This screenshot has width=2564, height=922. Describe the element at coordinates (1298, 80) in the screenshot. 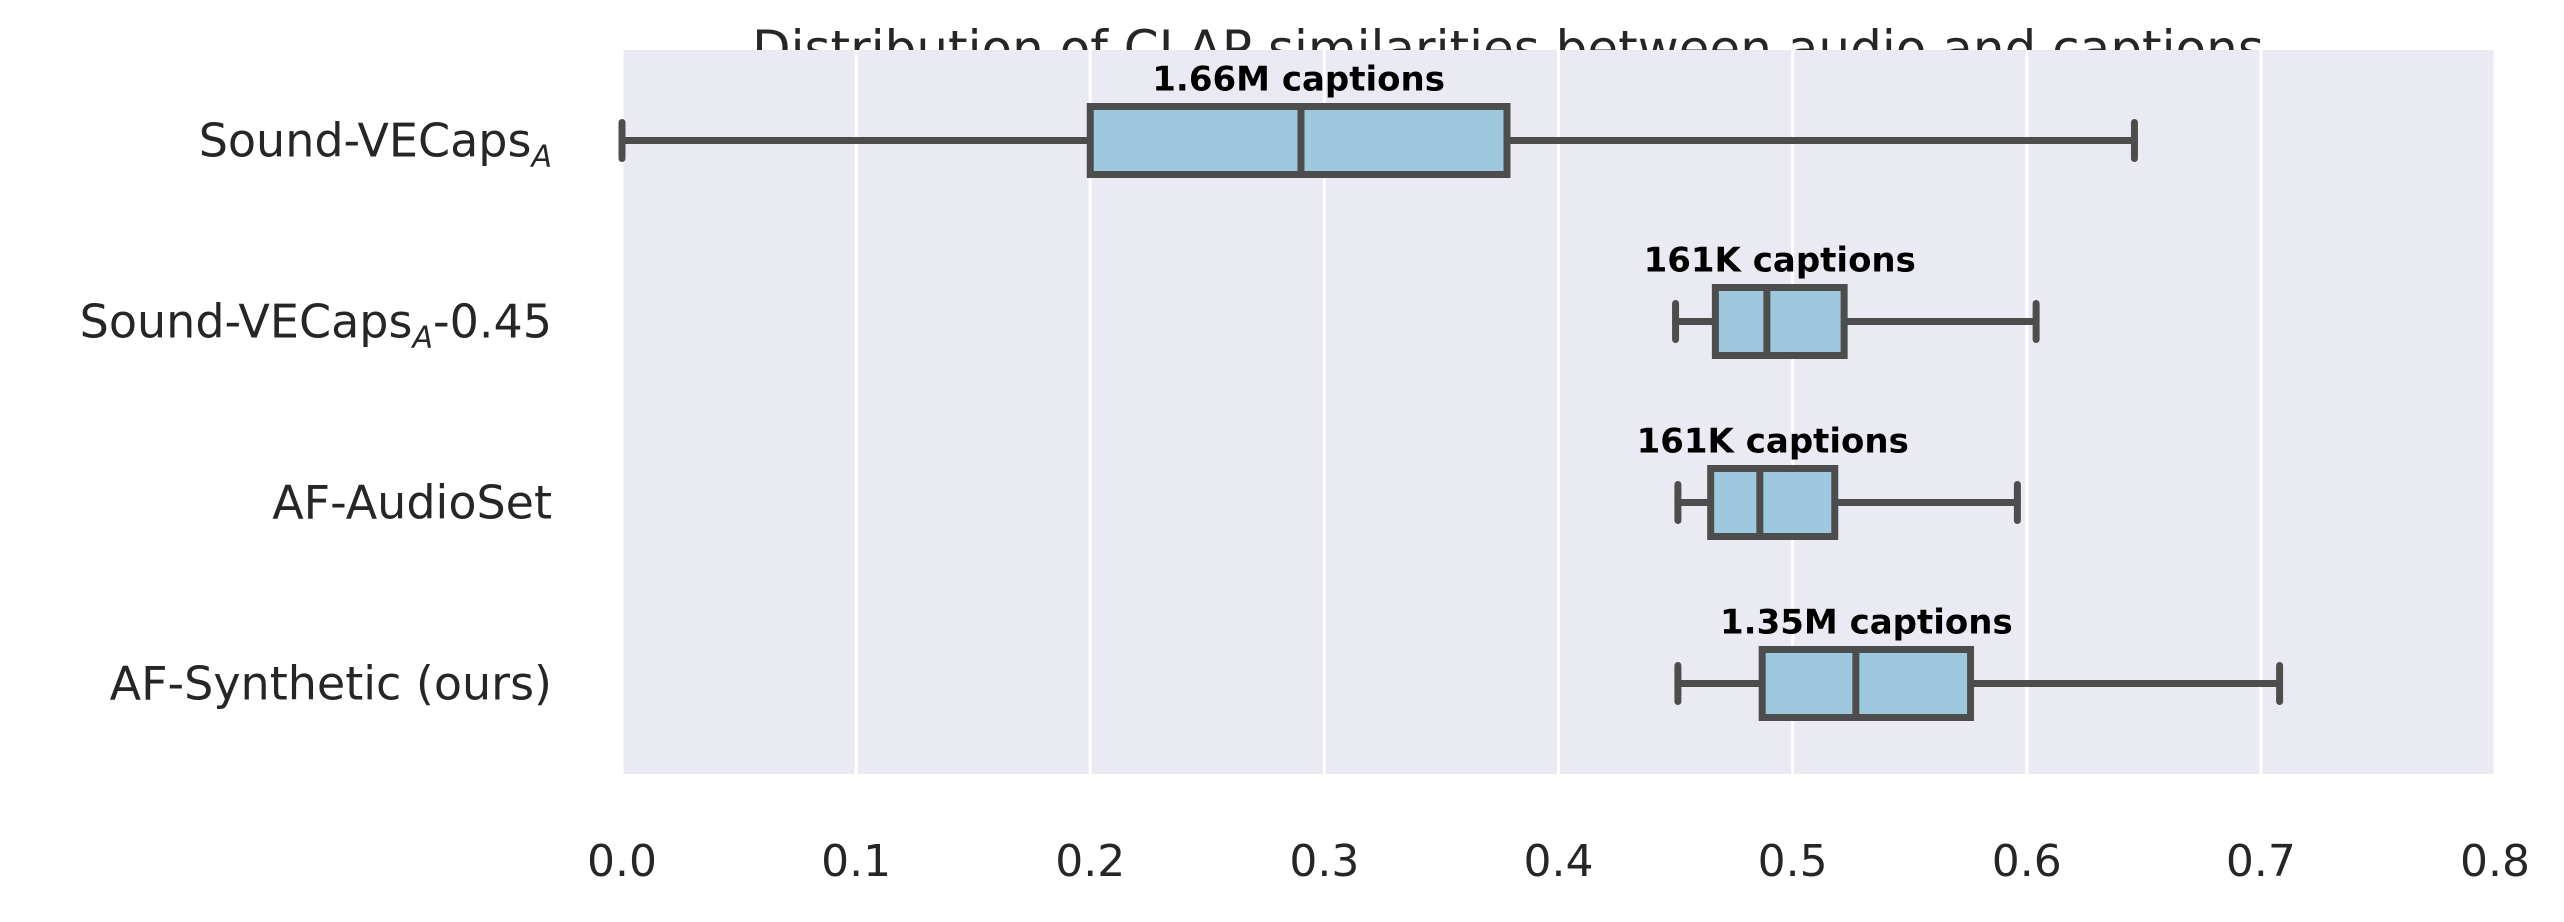

I see `box-annotation: 1.66M captions` at that location.